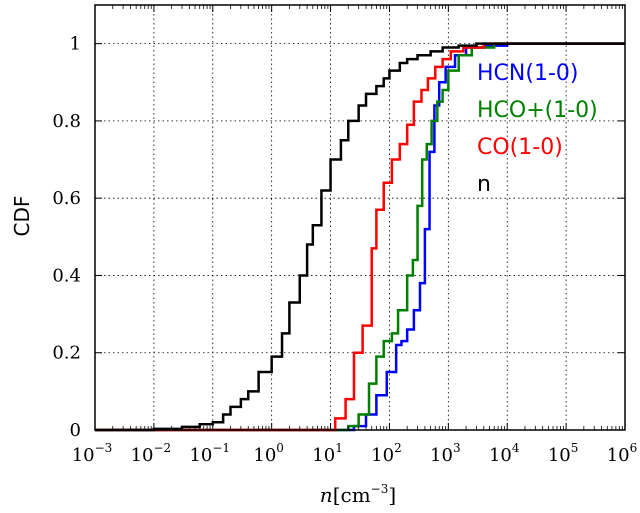  Describe the element at coordinates (386, 453) in the screenshot. I see `x-tick-label: 10²` at that location.